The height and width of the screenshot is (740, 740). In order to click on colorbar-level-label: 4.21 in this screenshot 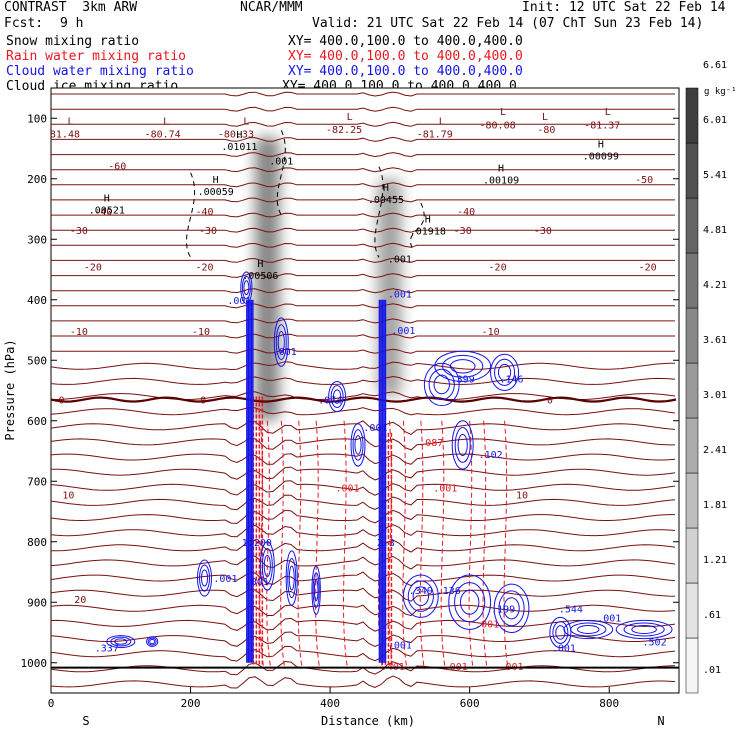, I will do `click(715, 285)`.